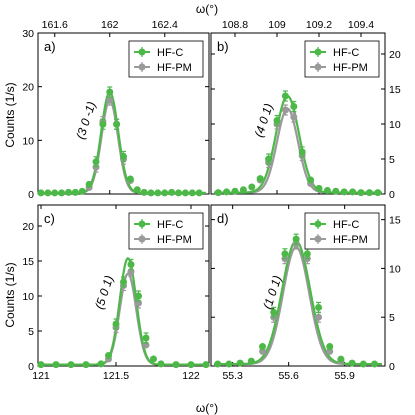 This screenshot has height=415, width=415. Describe the element at coordinates (207, 408) in the screenshot. I see `x-axis-label-bottom: ω(°)` at that location.